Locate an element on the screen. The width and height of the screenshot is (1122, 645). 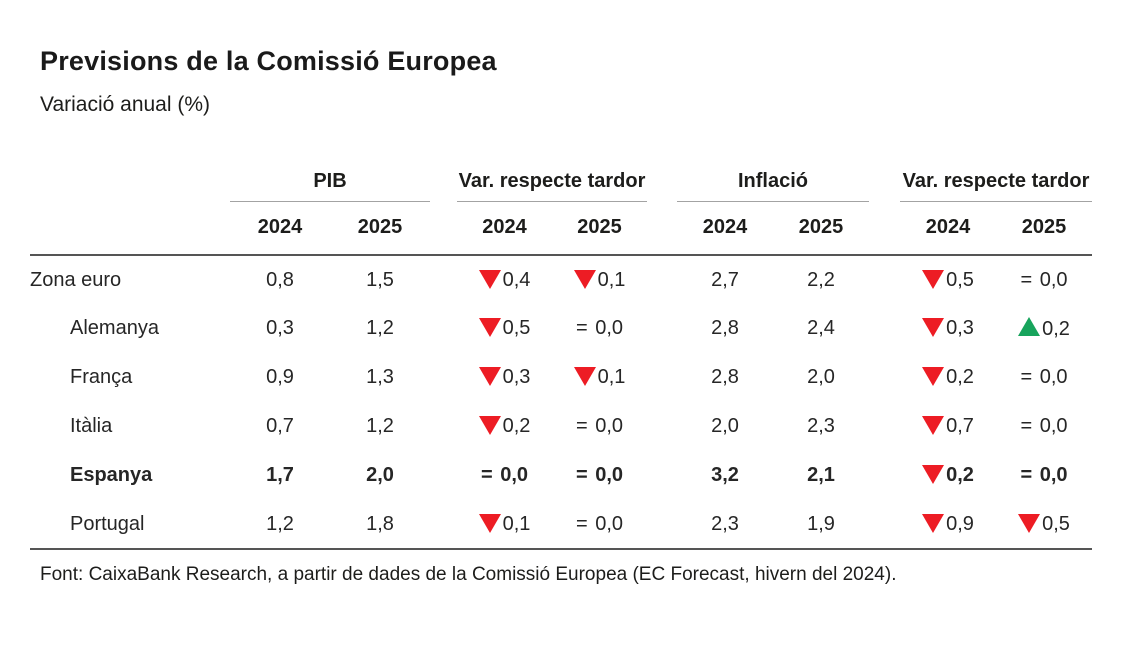
year-header-inflacio-2024: 2024 is located at coordinates (725, 228).